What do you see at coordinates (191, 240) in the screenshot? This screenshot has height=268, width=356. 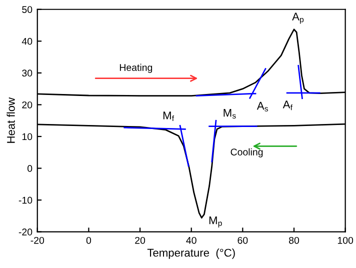 I see `x-tick-label: 40` at bounding box center [191, 240].